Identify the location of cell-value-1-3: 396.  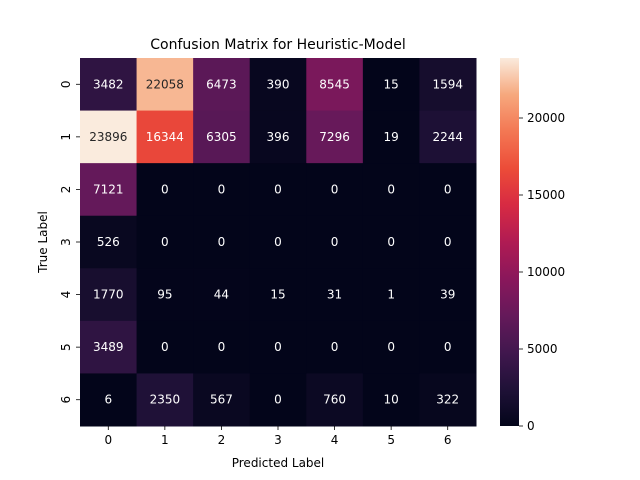
(278, 137).